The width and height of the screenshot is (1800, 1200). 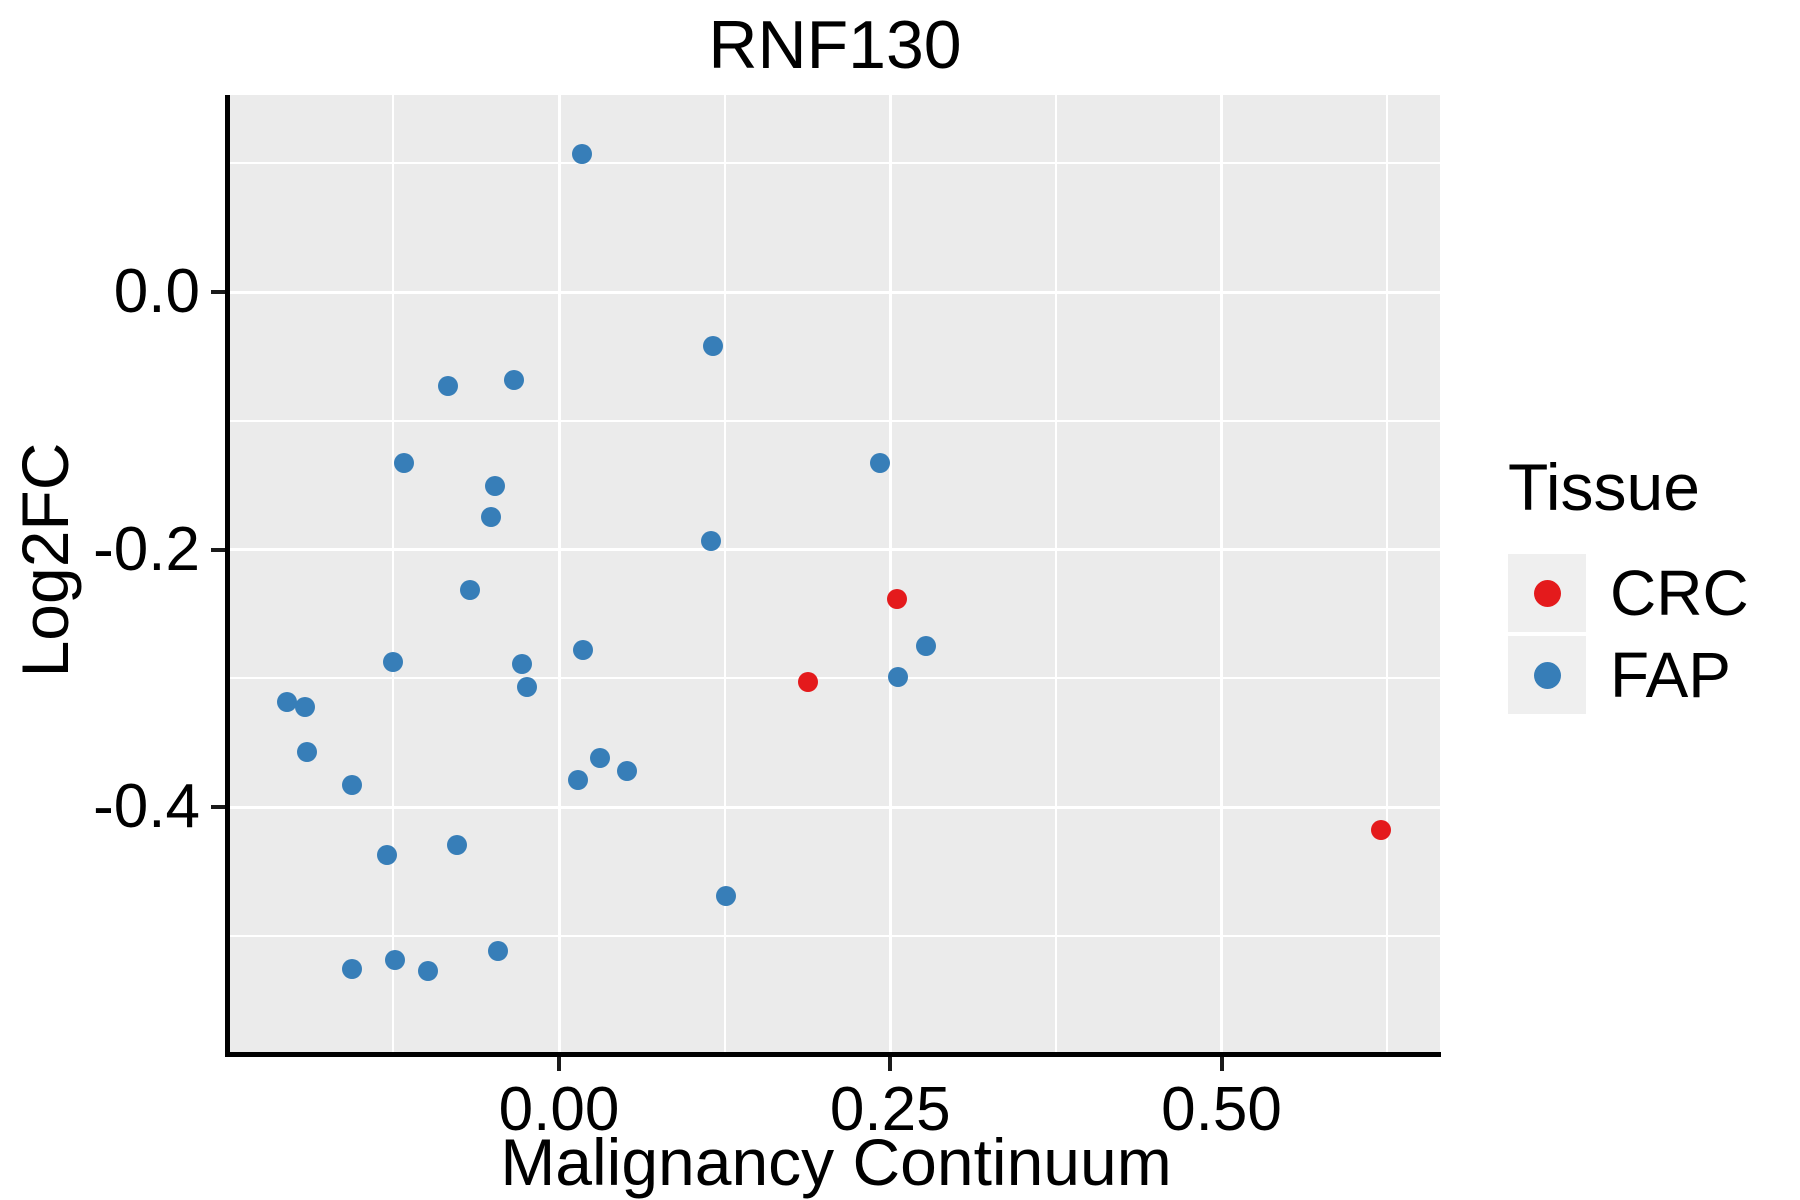 What do you see at coordinates (559, 1109) in the screenshot?
I see `x-tick-label: 0.00` at bounding box center [559, 1109].